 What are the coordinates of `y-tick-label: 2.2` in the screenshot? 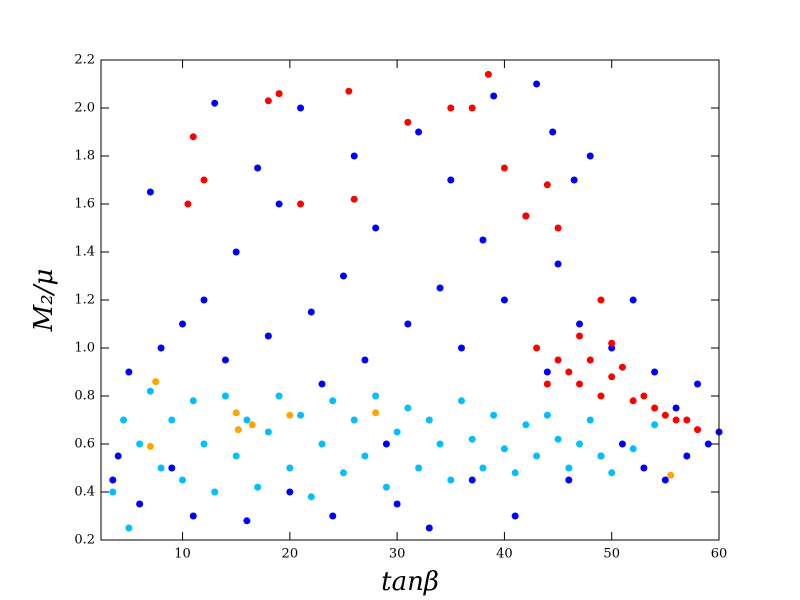 It's located at (84, 60).